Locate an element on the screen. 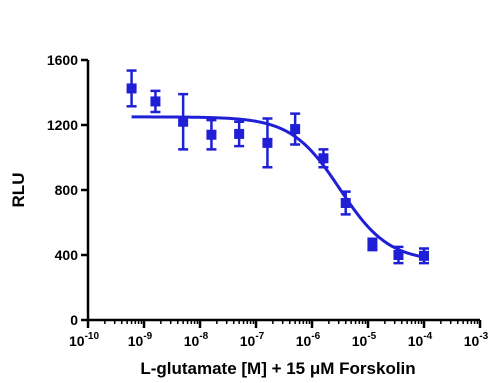 Image resolution: width=500 pixels, height=383 pixels. x-tick-label: 10⁻¹⁰ is located at coordinates (84, 340).